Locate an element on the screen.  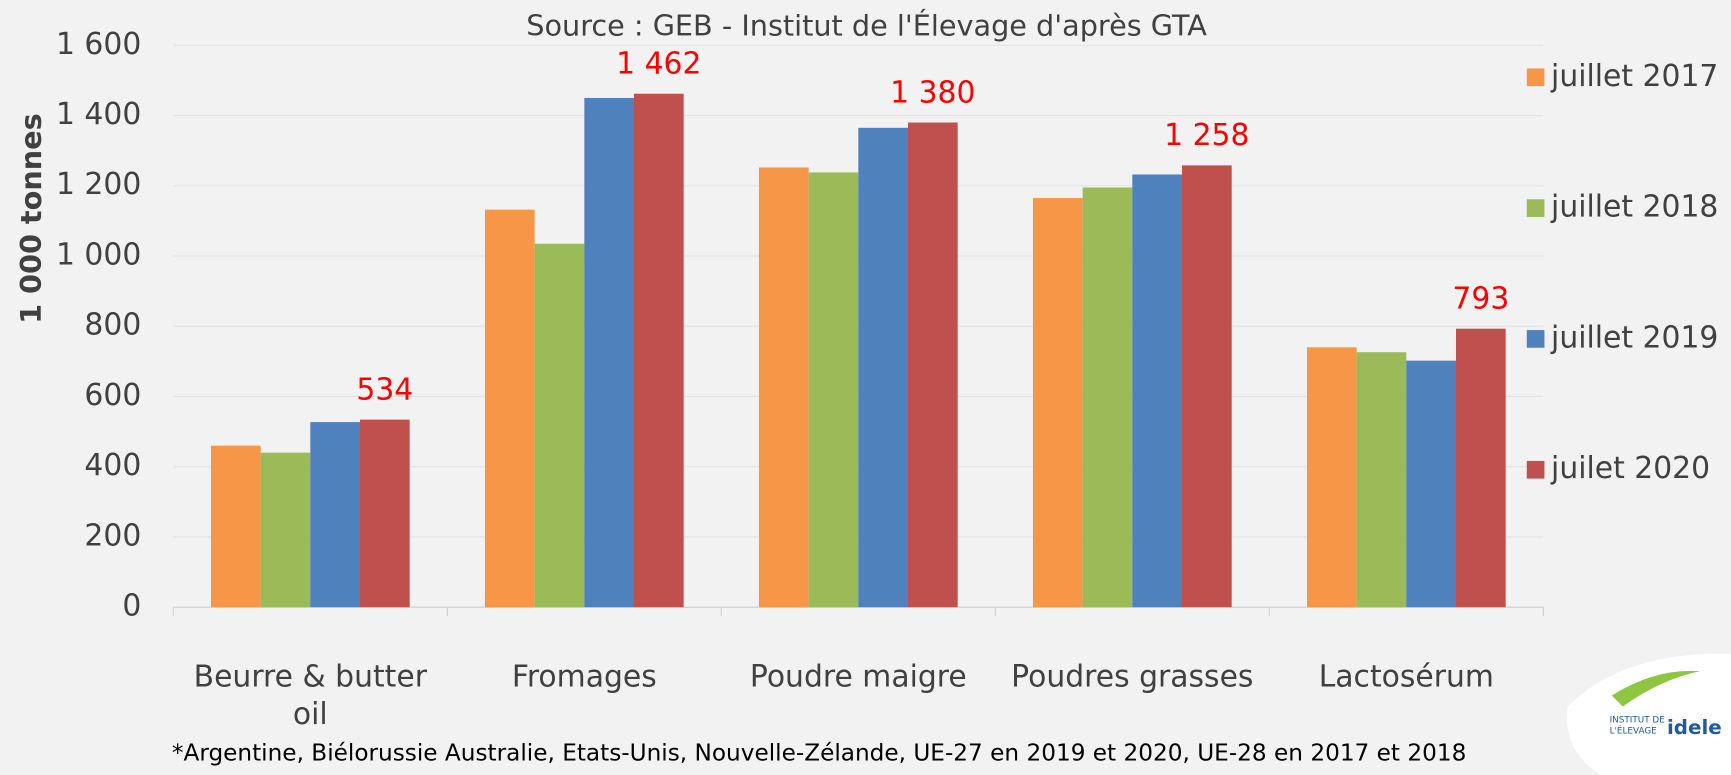
data-label: 1 462 is located at coordinates (658, 64).